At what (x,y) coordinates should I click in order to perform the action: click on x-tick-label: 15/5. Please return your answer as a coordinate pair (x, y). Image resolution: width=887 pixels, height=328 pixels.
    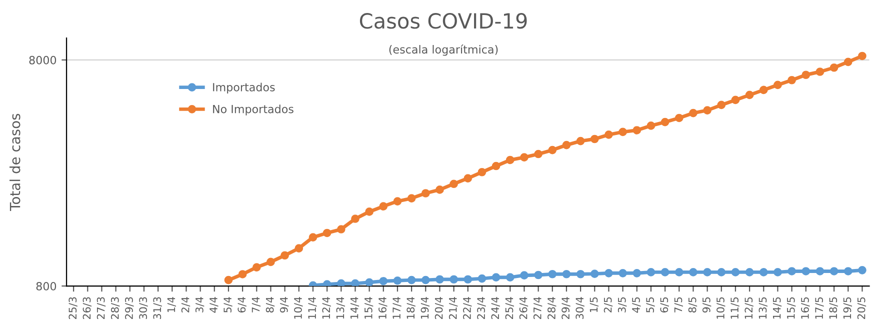
    Looking at the image, I should click on (791, 308).